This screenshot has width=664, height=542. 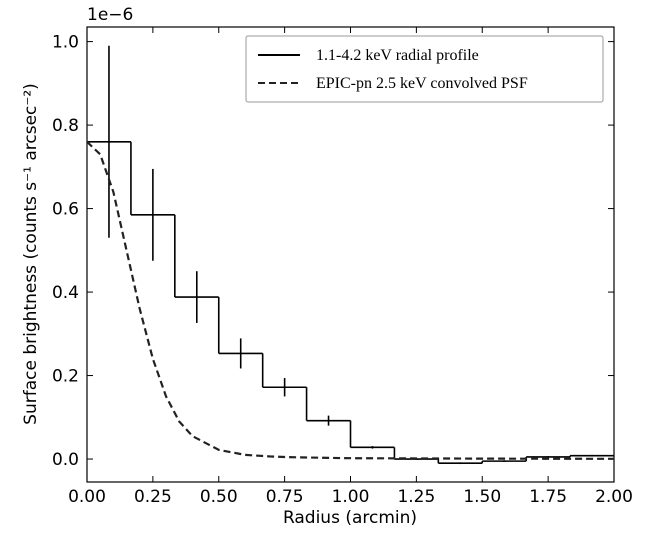 What do you see at coordinates (65, 377) in the screenshot?
I see `y-tick-label: 0.2` at bounding box center [65, 377].